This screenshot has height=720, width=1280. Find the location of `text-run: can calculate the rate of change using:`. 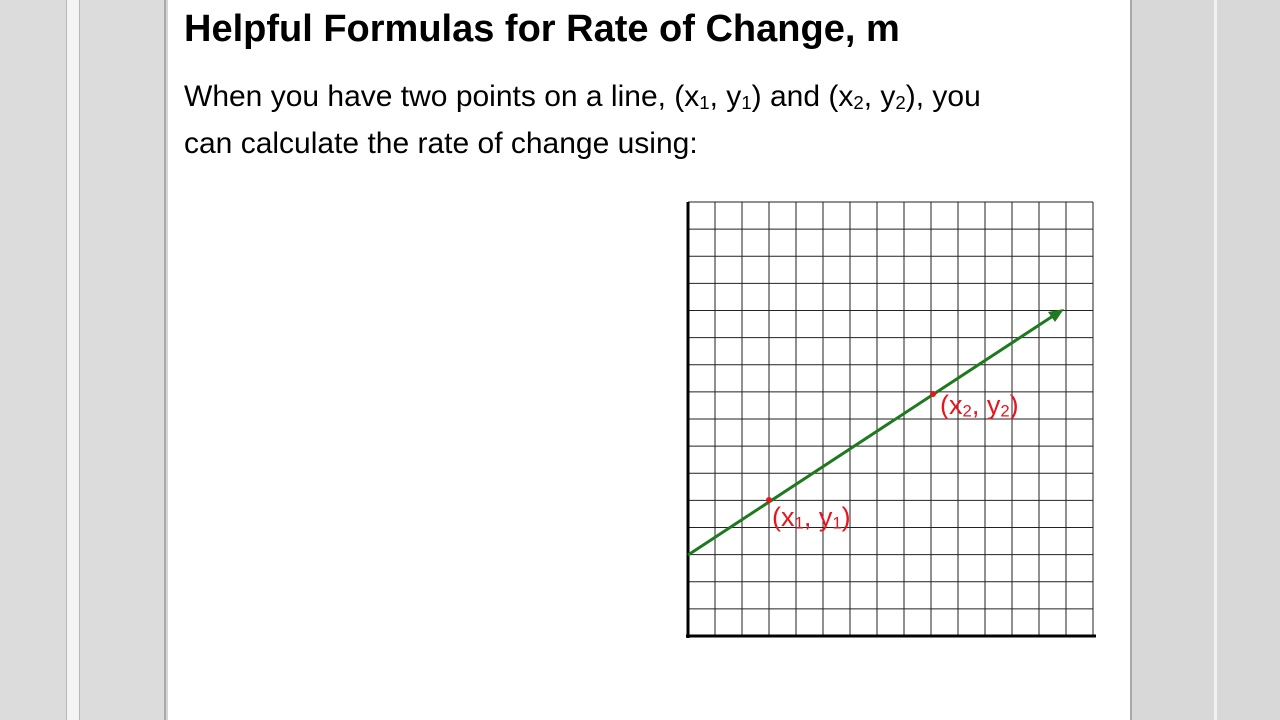

text-run: can calculate the rate of change using: is located at coordinates (441, 143).